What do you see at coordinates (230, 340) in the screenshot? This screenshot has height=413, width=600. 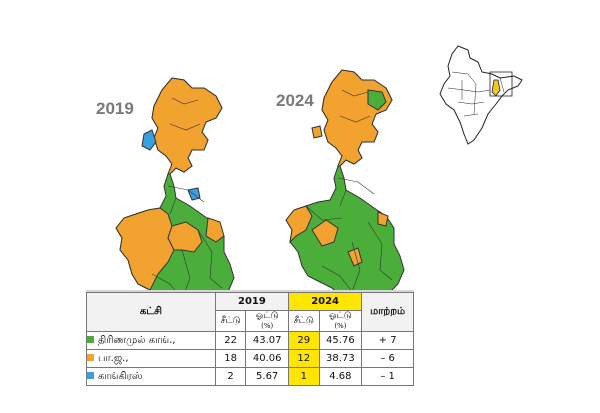 I see `seats-2019: 22` at bounding box center [230, 340].